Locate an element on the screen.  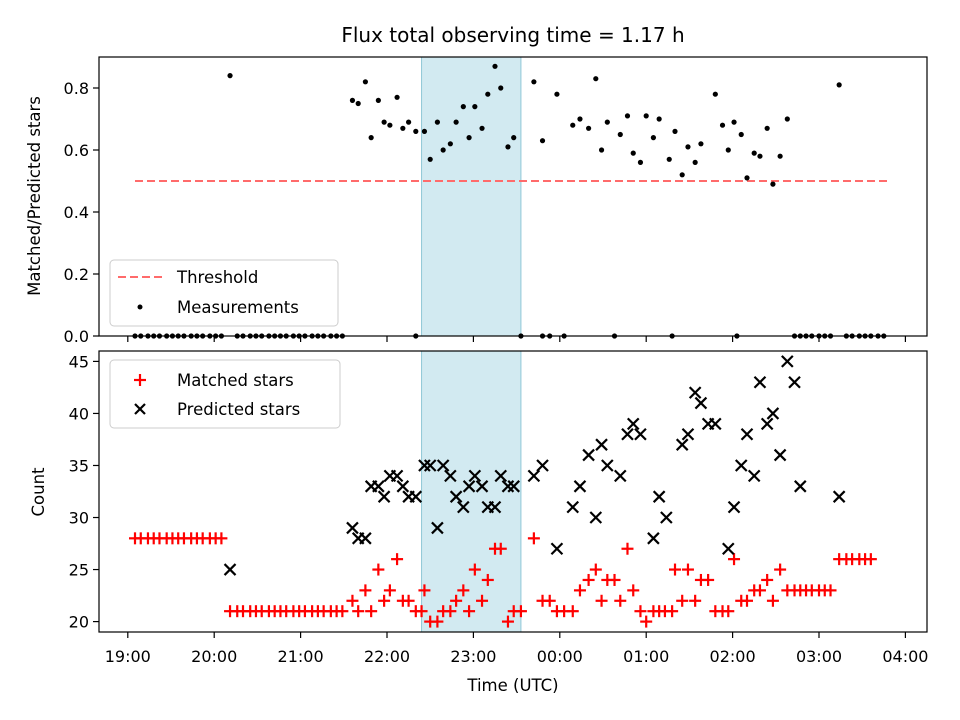
chart-title: Flux total observing time = 1.17 h is located at coordinates (512, 35).